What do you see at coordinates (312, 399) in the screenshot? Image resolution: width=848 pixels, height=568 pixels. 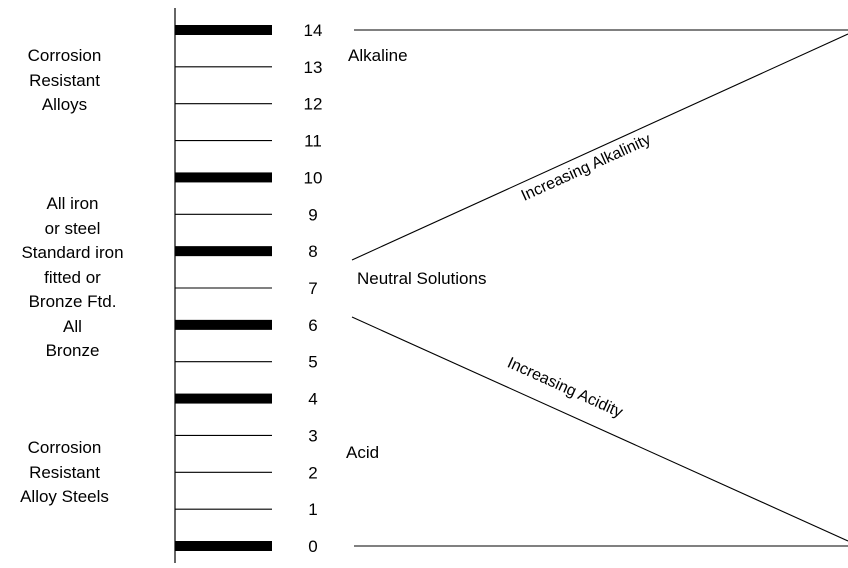 I see `ph-value-label: 4` at bounding box center [312, 399].